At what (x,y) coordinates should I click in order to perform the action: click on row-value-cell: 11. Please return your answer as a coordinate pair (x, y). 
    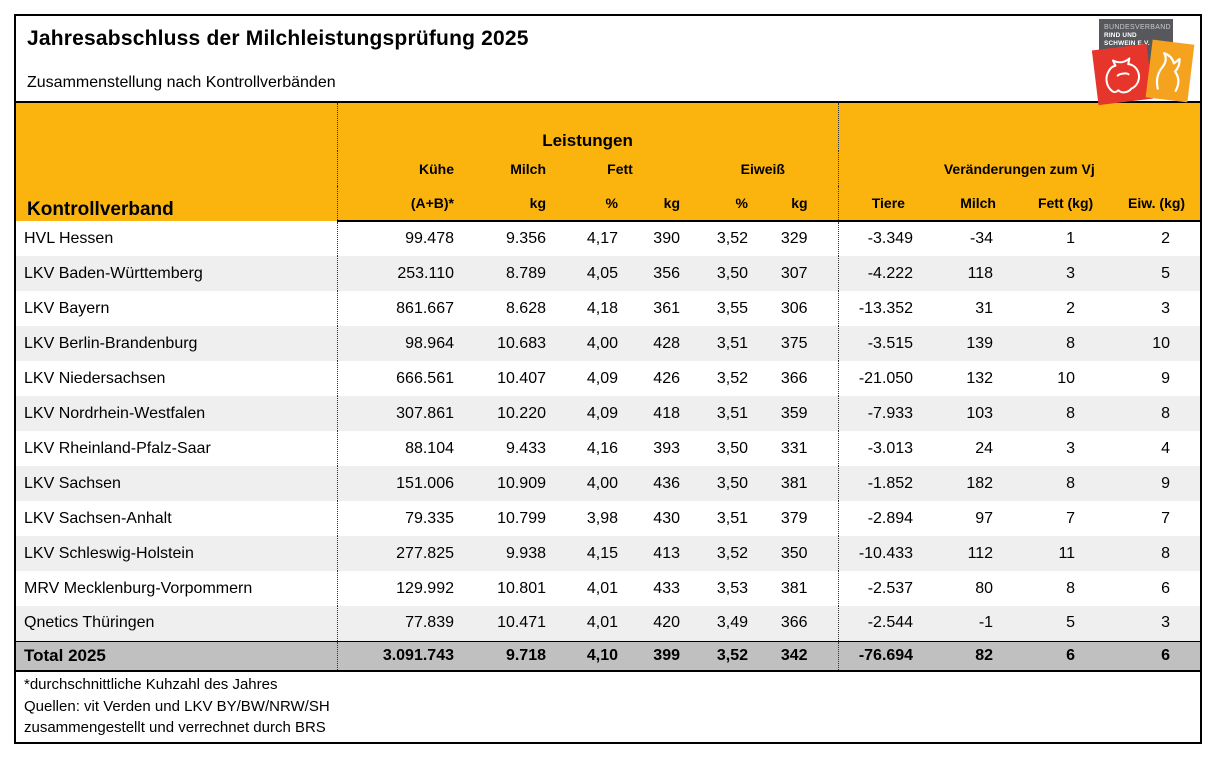
    Looking at the image, I should click on (1066, 553).